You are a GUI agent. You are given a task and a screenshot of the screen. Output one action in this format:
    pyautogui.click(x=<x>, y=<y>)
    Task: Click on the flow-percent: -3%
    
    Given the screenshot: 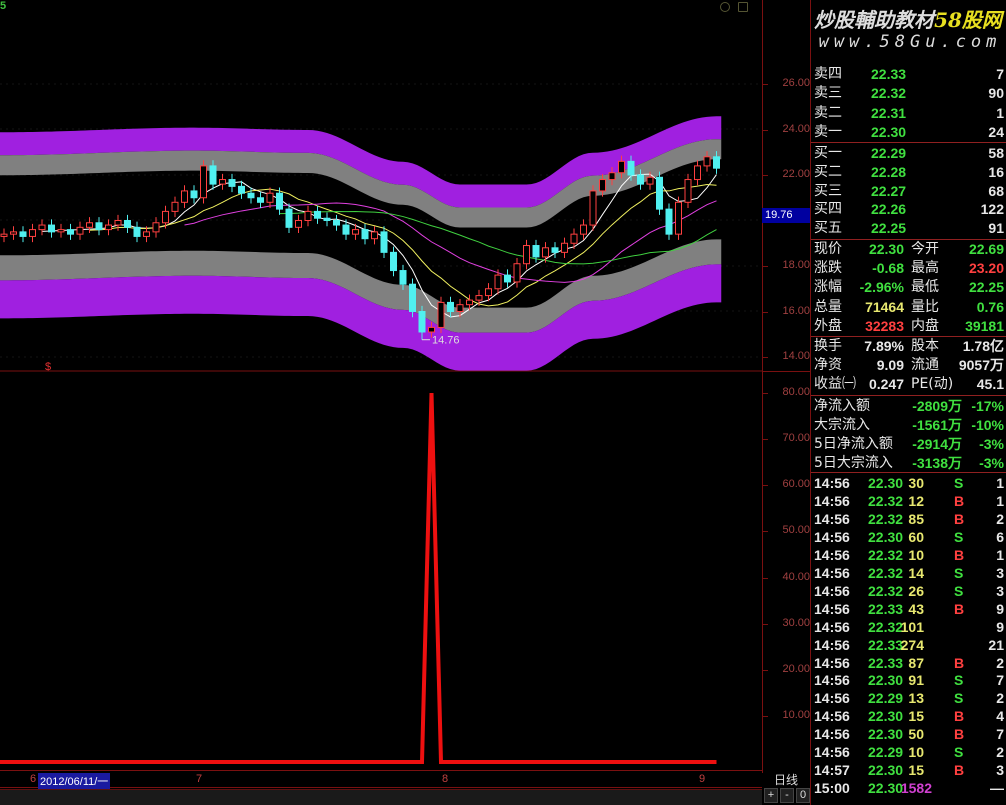 What is the action you would take?
    pyautogui.click(x=991, y=444)
    